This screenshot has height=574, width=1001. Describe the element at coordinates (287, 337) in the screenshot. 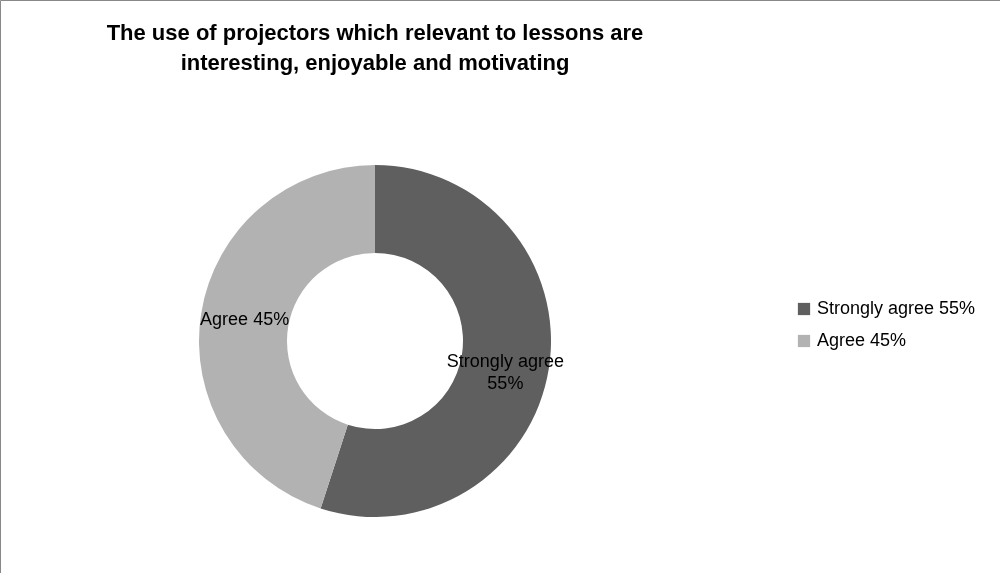

I see `donut-slice` at that location.